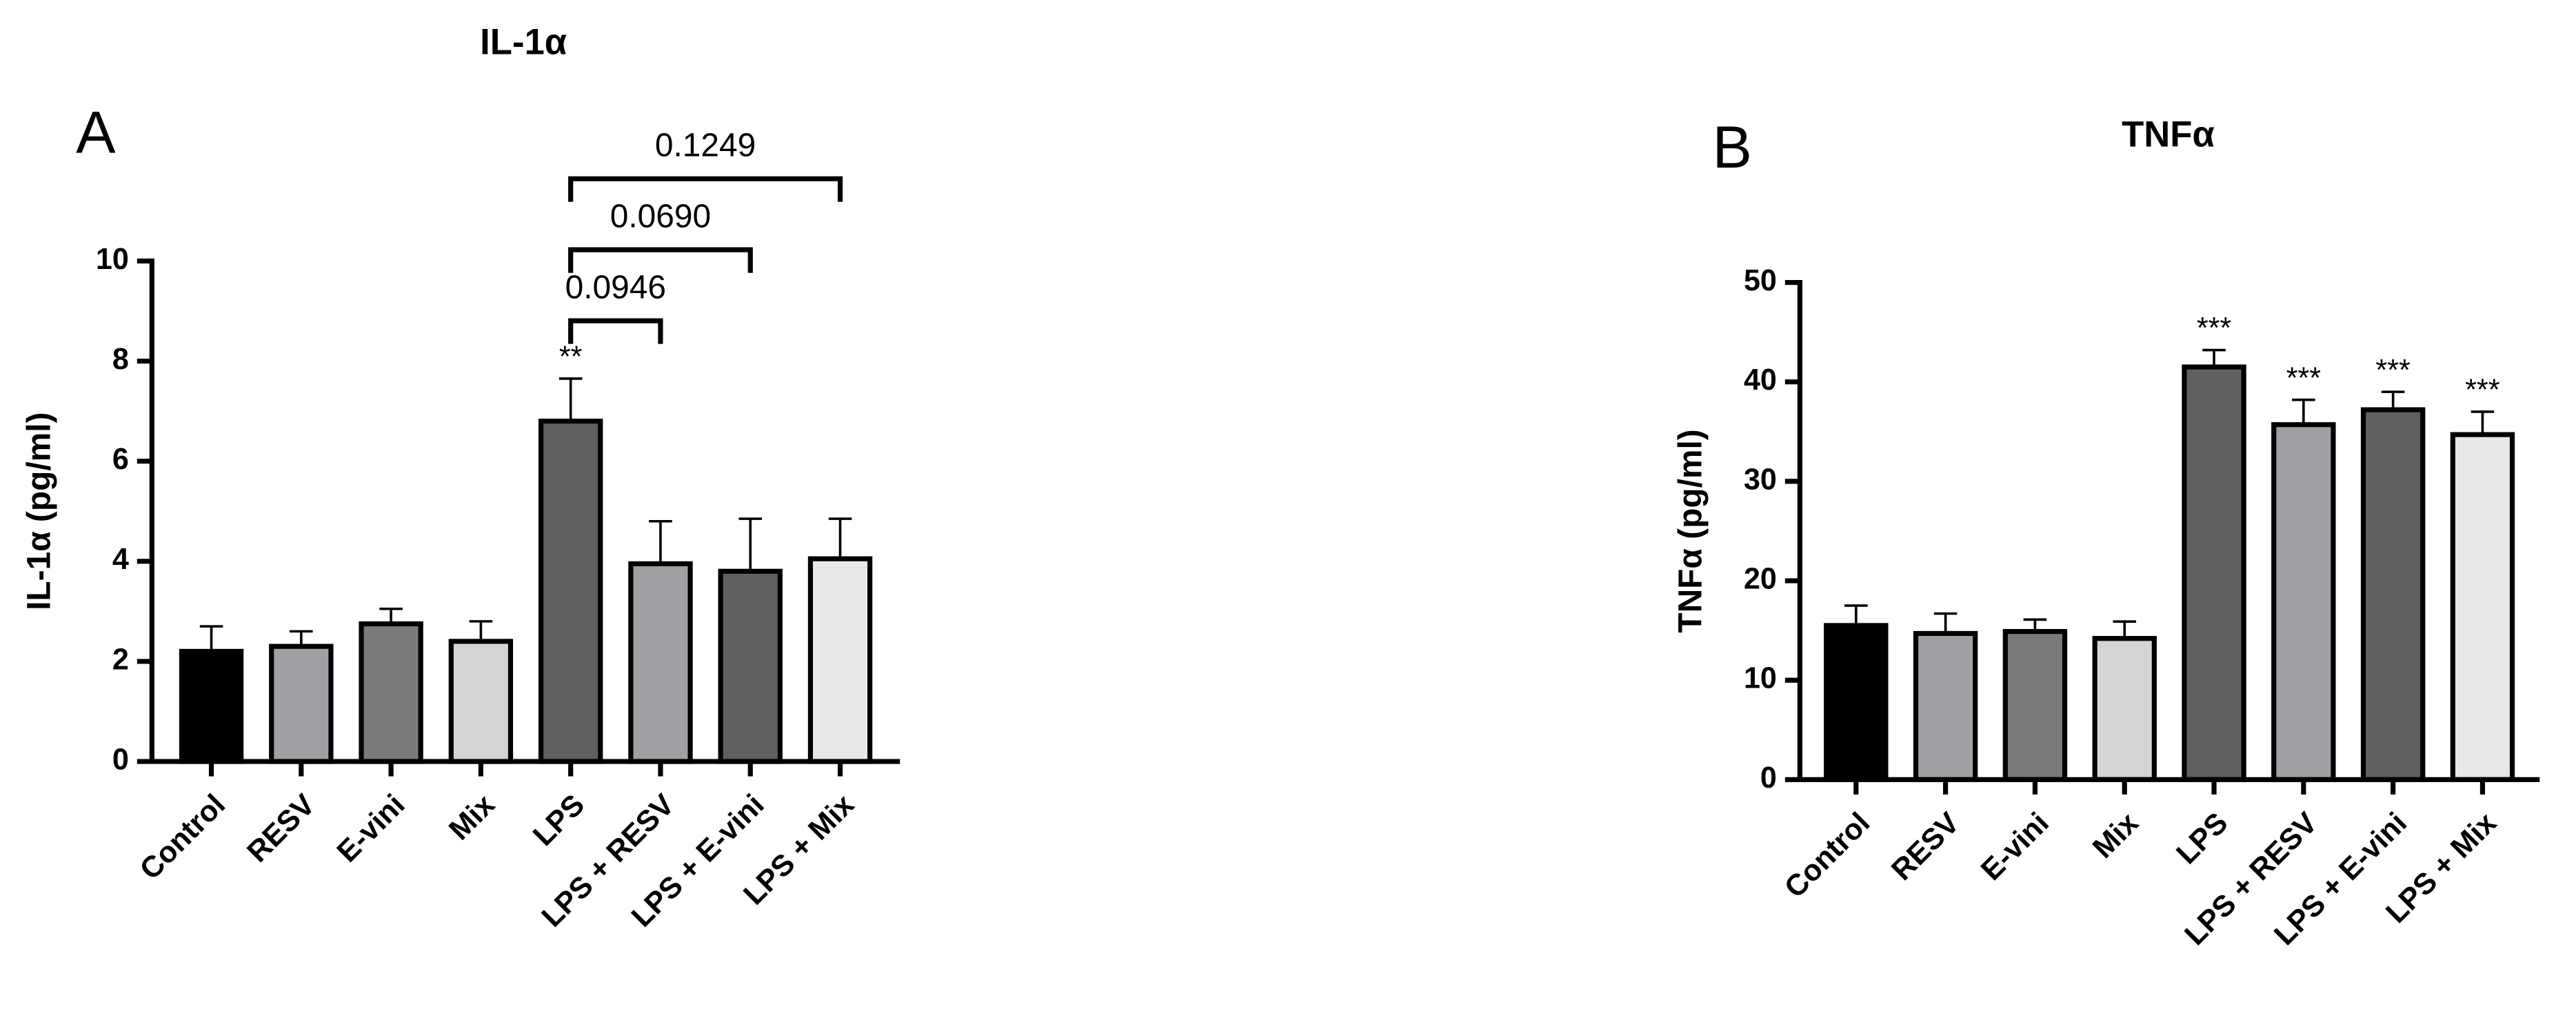 This screenshot has height=1018, width=2576. What do you see at coordinates (120, 359) in the screenshot?
I see `y-tick-label: 8` at bounding box center [120, 359].